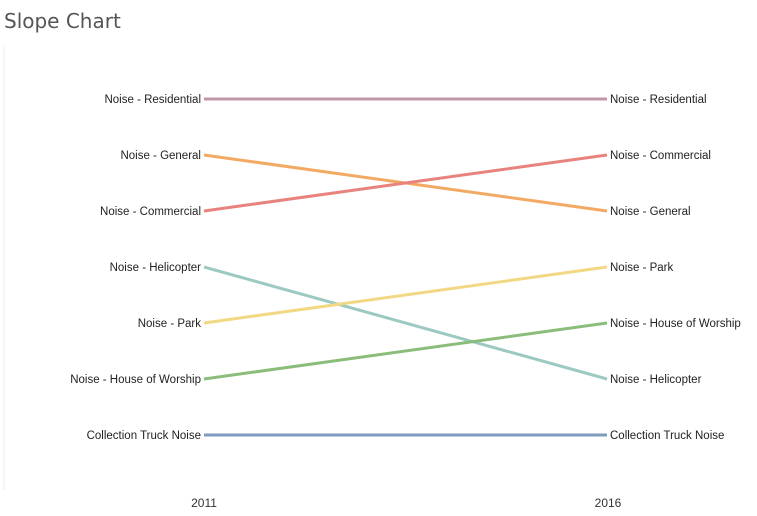 Image resolution: width=757 pixels, height=516 pixels. Describe the element at coordinates (152, 100) in the screenshot. I see `left-series-label: Noise - Residential` at that location.